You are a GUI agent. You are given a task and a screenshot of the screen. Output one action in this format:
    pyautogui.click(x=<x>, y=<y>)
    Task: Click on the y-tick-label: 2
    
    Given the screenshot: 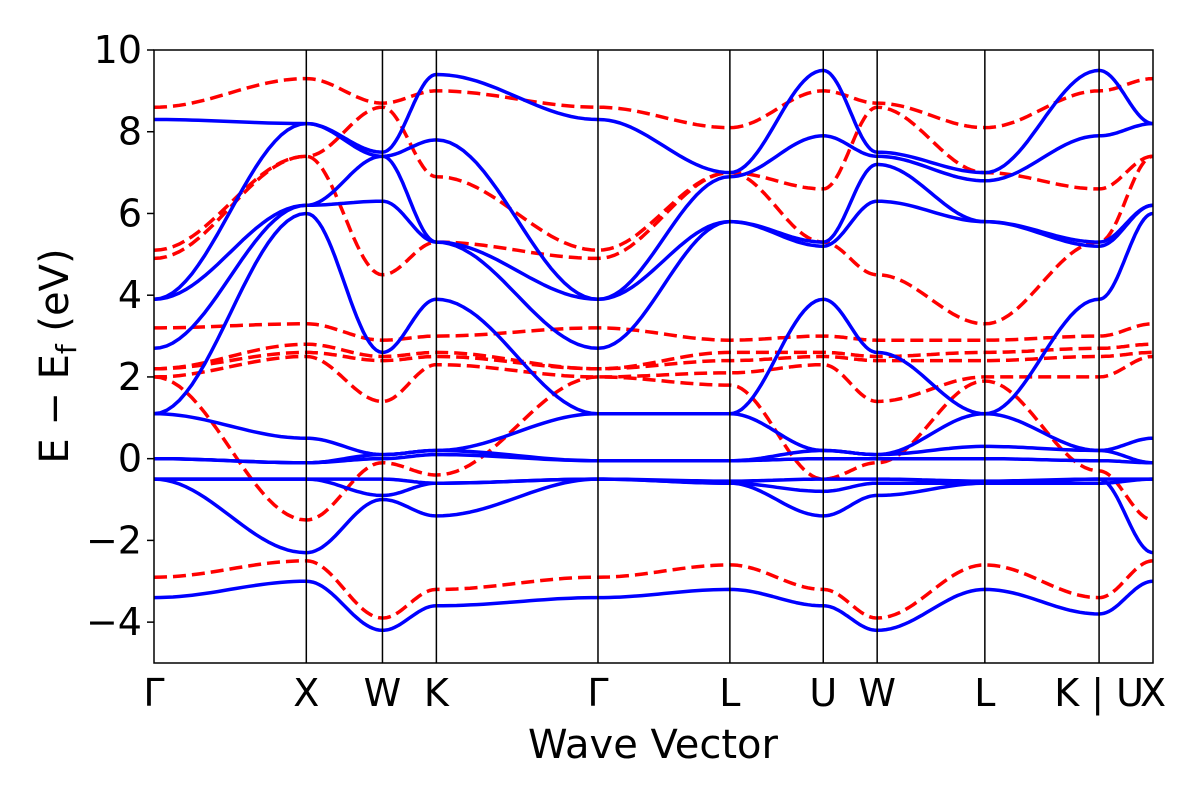 What is the action you would take?
    pyautogui.click(x=130, y=377)
    